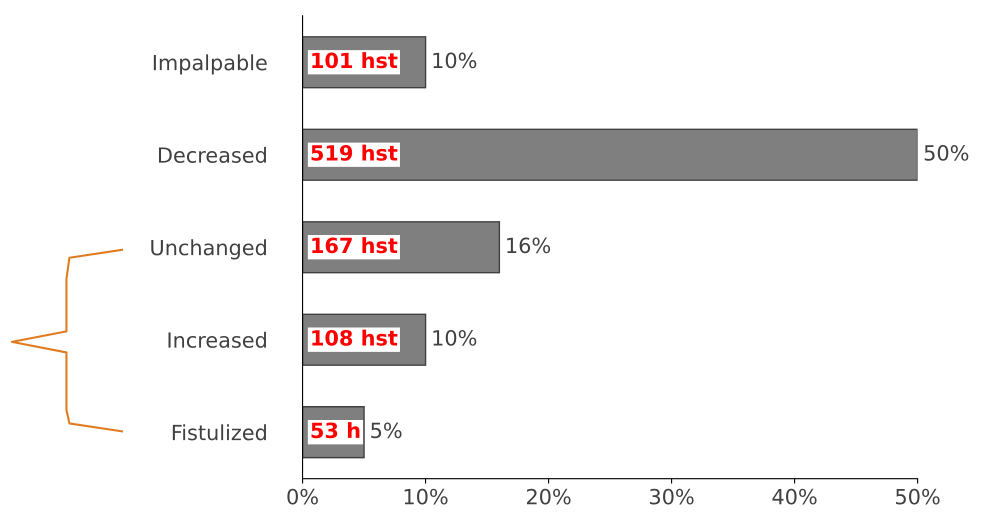 This screenshot has width=992, height=526. Describe the element at coordinates (610, 154) in the screenshot. I see `bar` at that location.